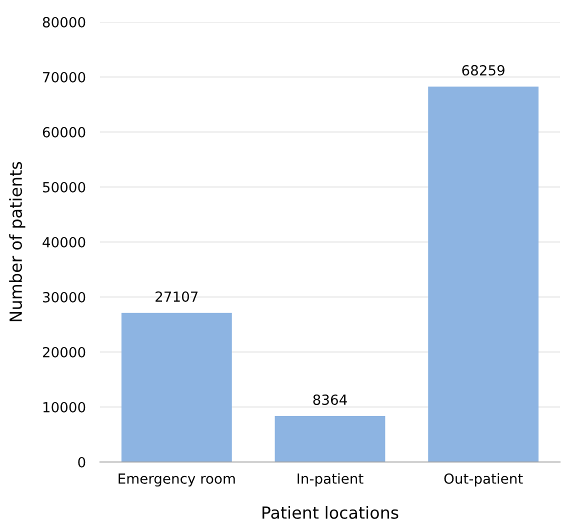  What do you see at coordinates (64, 187) in the screenshot?
I see `y-tick-label: 50000` at bounding box center [64, 187].